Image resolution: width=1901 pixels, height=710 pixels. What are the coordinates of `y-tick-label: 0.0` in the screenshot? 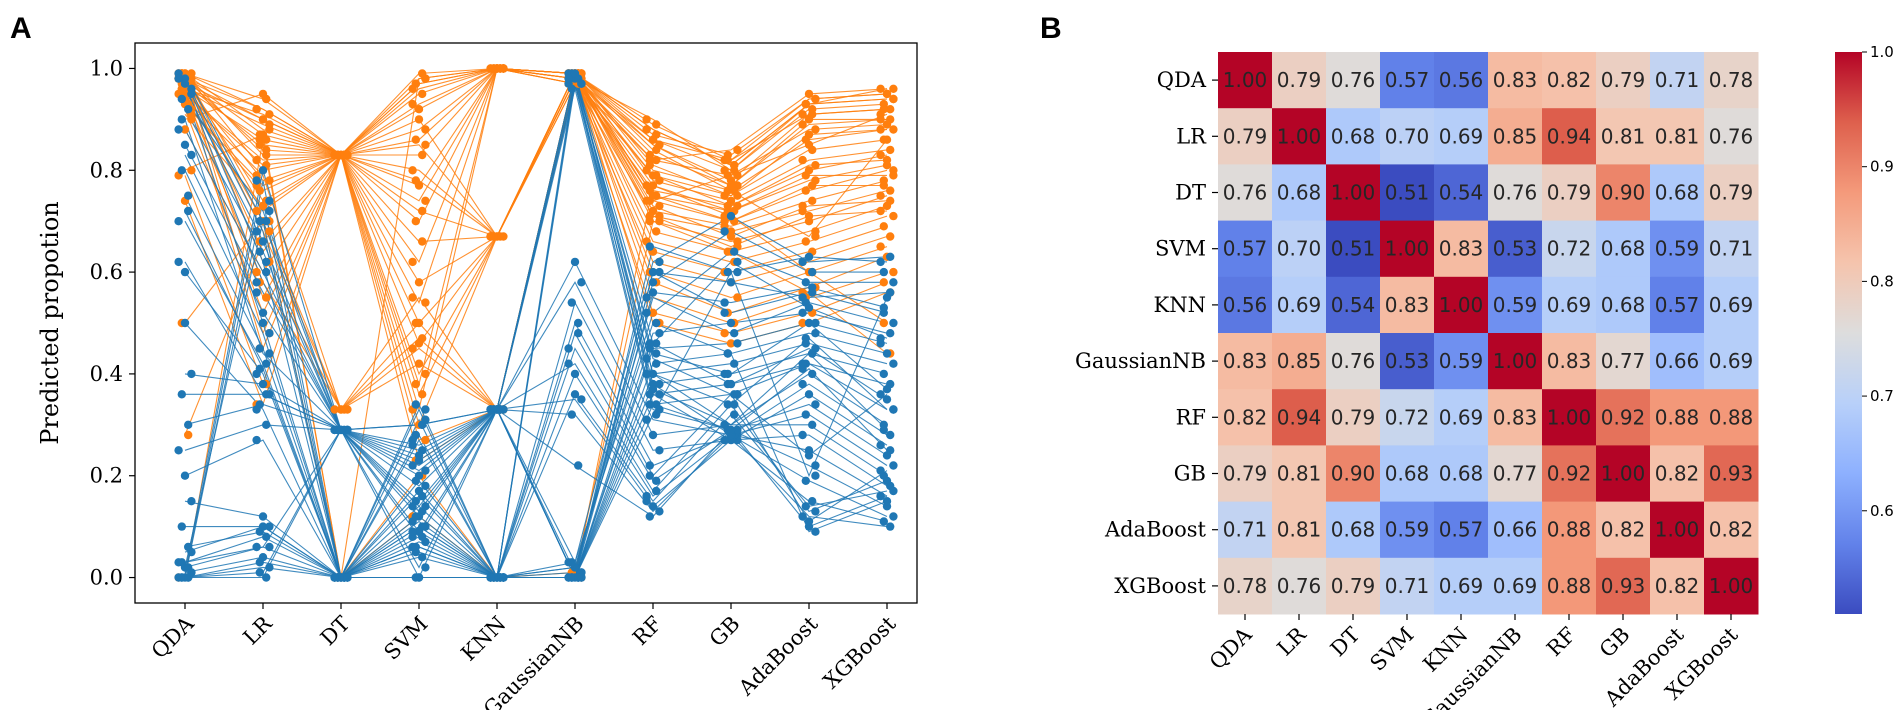 It's located at (106, 578).